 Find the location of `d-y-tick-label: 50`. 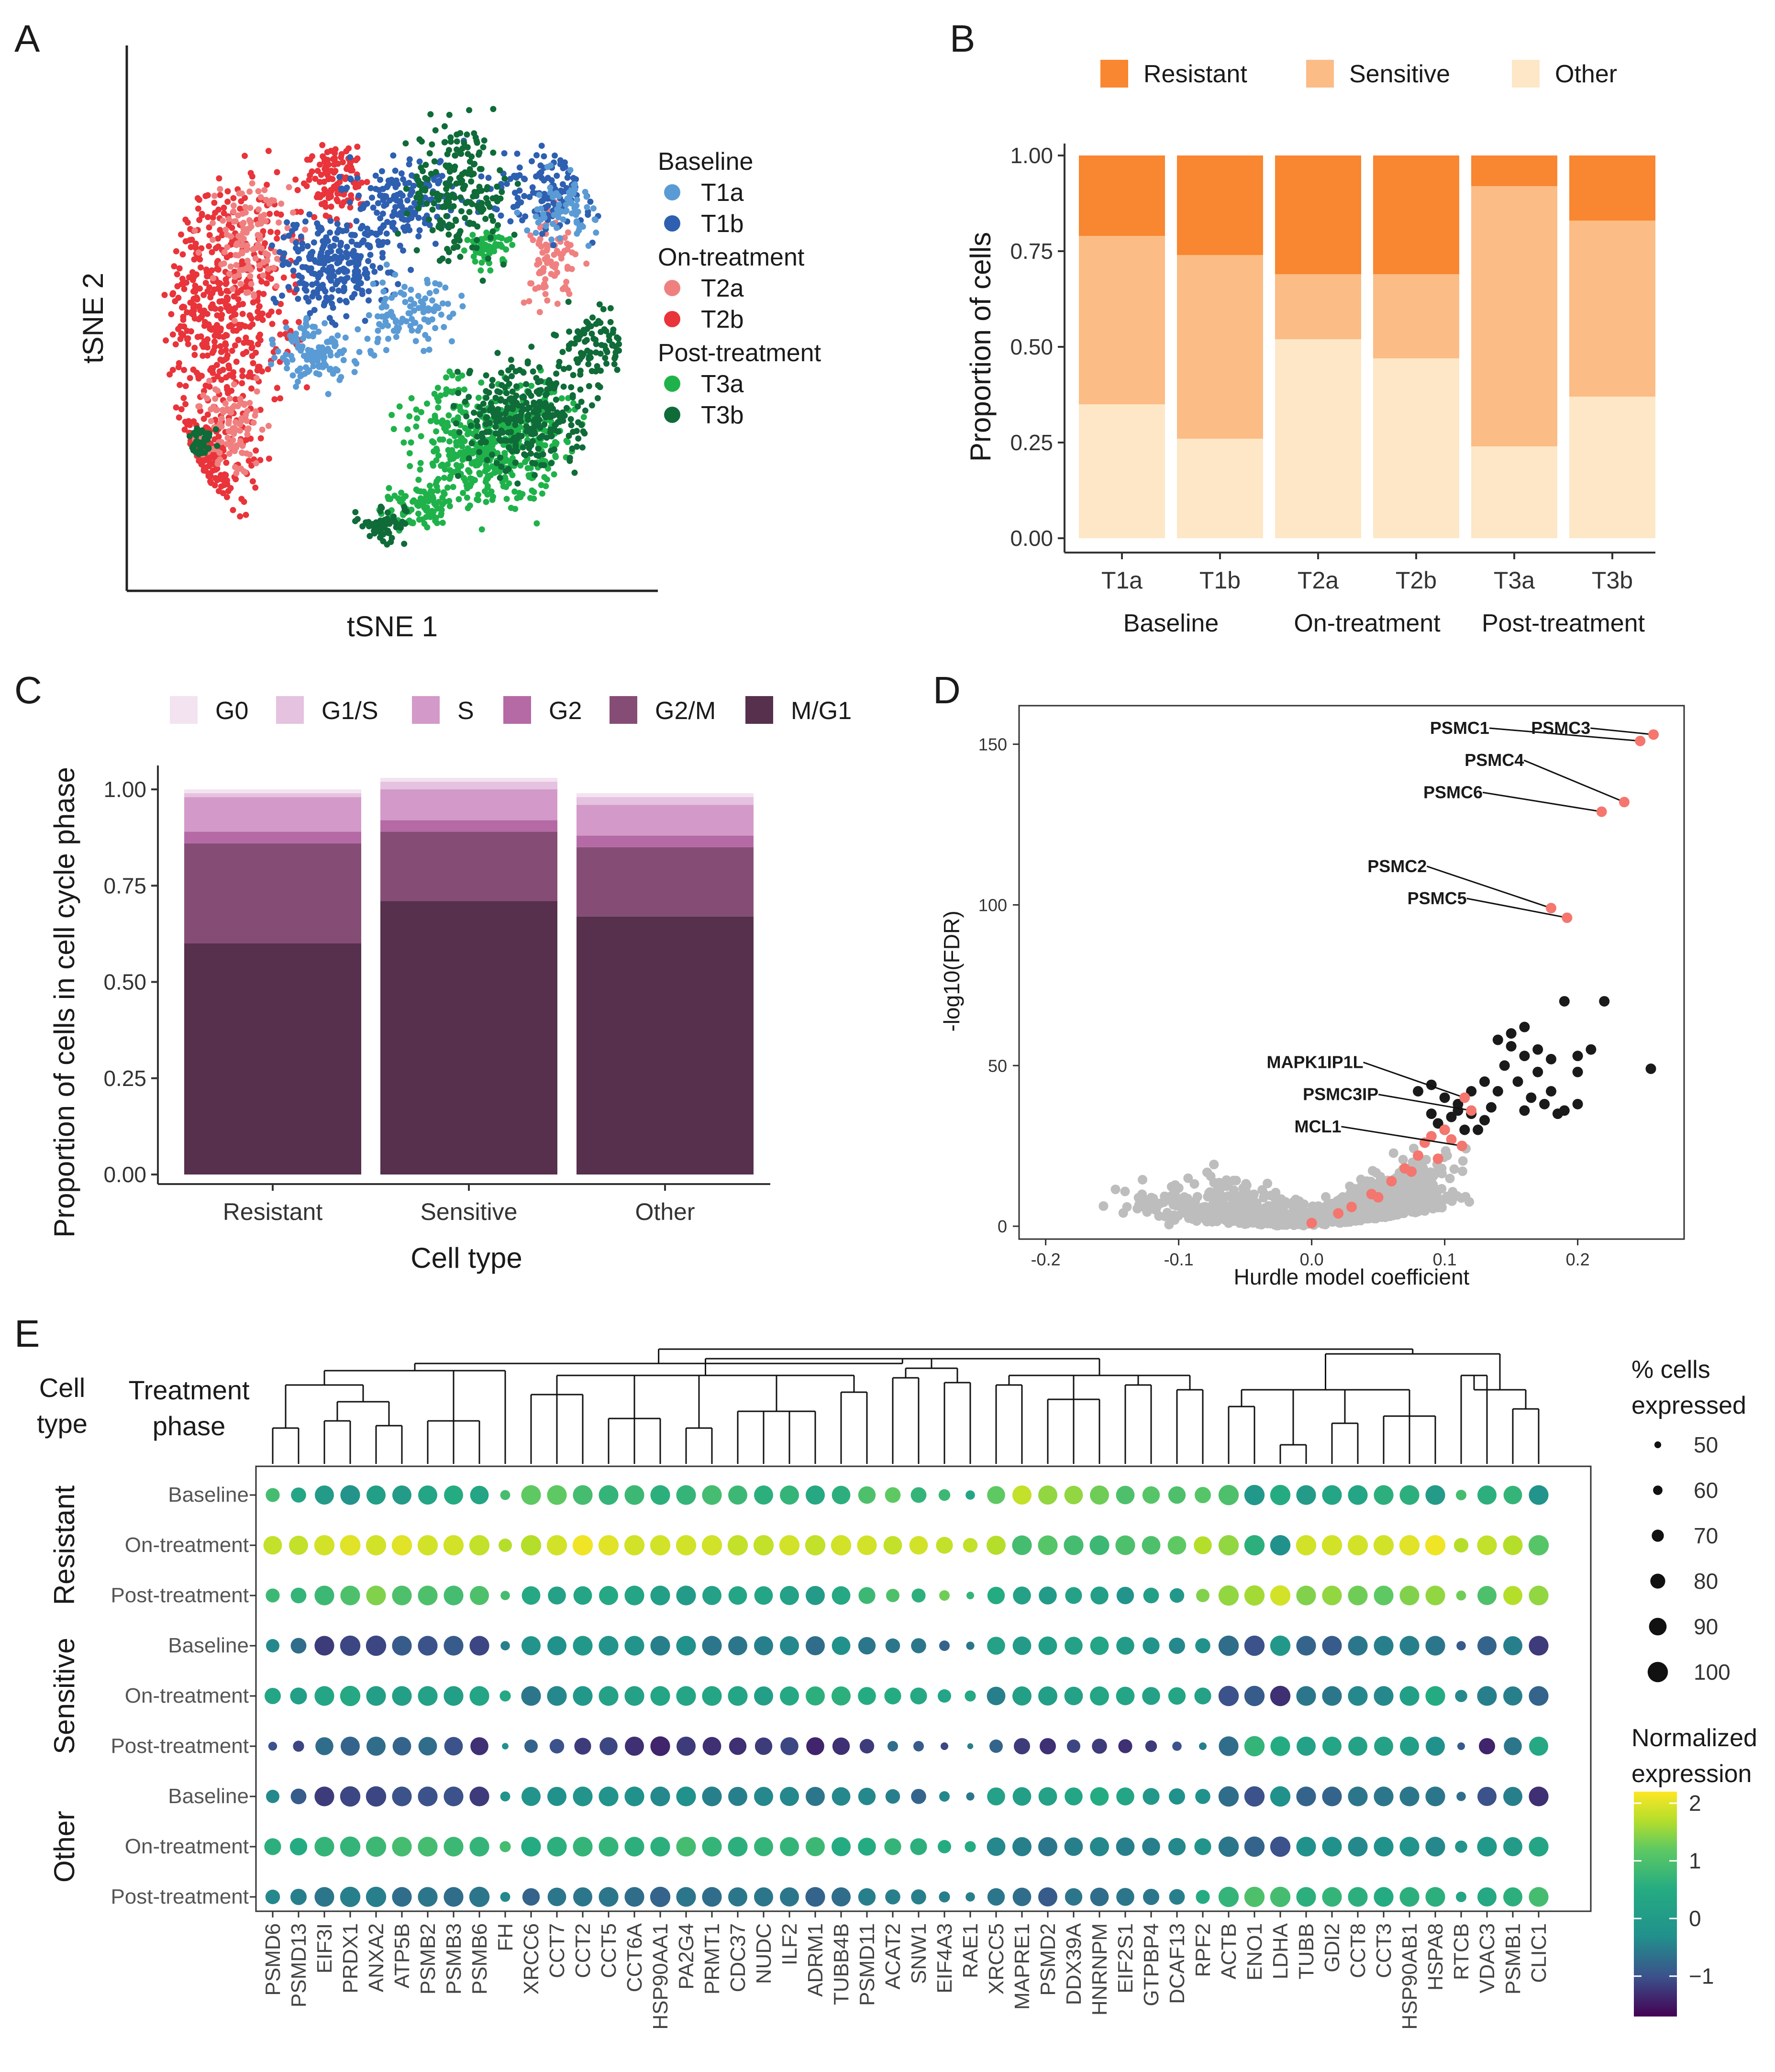

d-y-tick-label: 50 is located at coordinates (997, 1065).